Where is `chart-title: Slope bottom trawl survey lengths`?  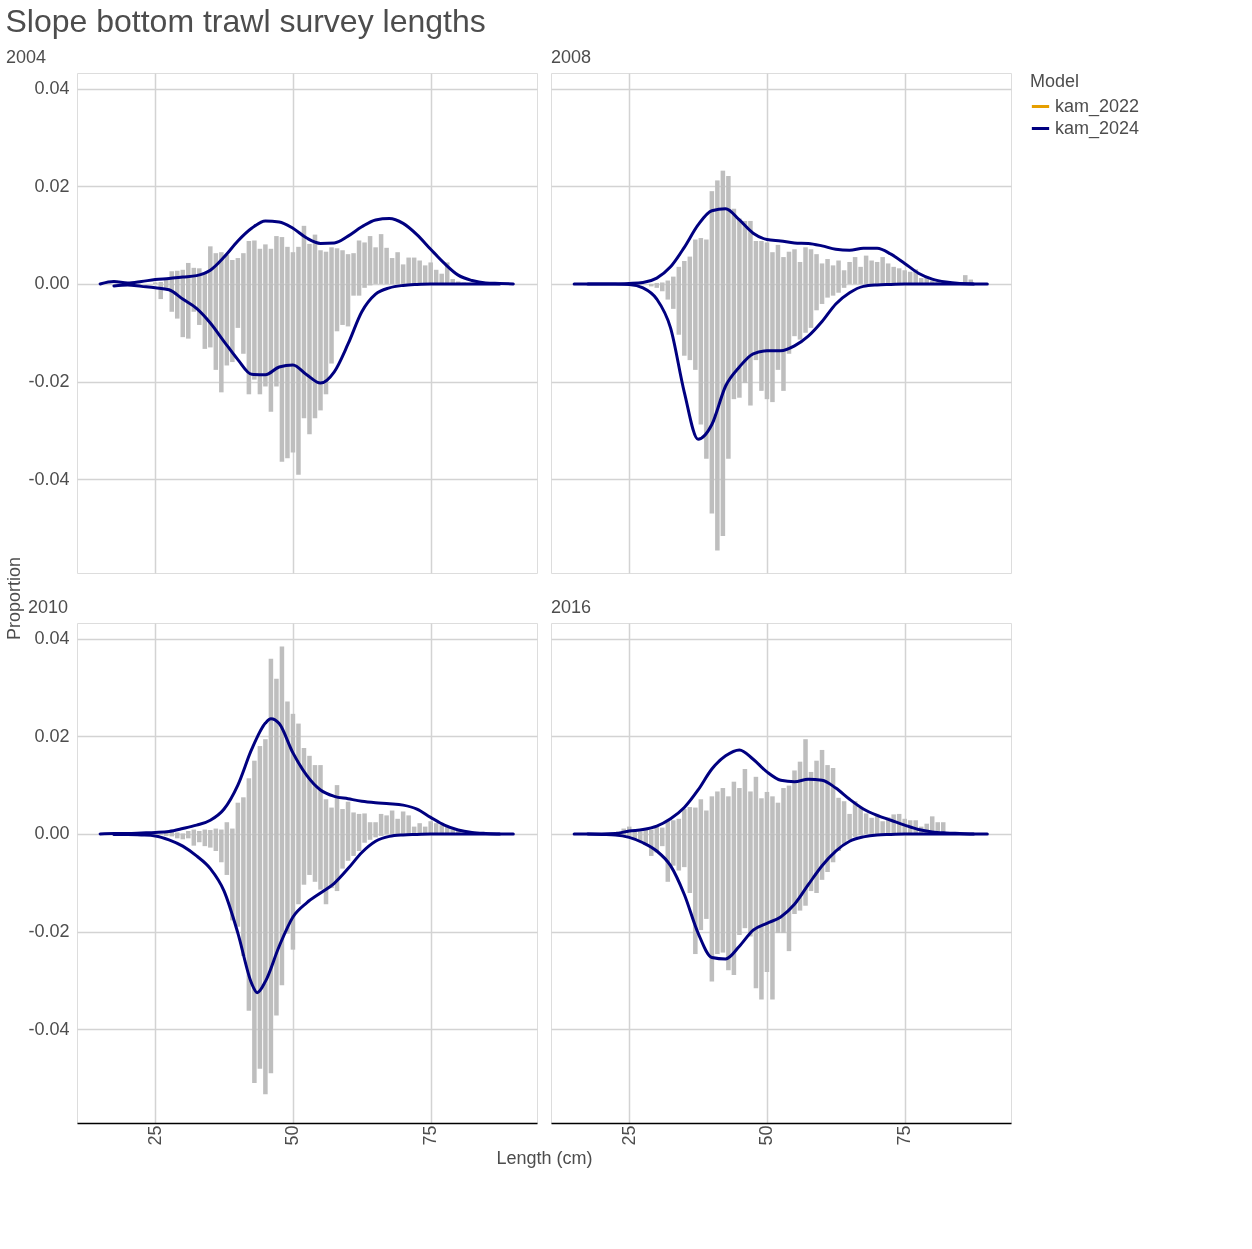 chart-title: Slope bottom trawl survey lengths is located at coordinates (245, 20).